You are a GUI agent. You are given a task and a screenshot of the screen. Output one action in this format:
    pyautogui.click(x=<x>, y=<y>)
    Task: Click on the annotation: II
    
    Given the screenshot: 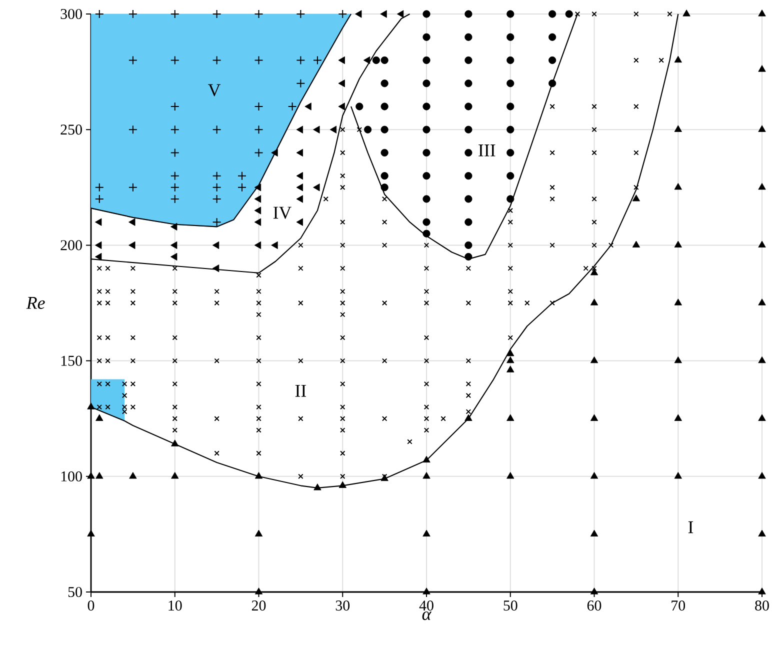 What is the action you would take?
    pyautogui.click(x=300, y=390)
    